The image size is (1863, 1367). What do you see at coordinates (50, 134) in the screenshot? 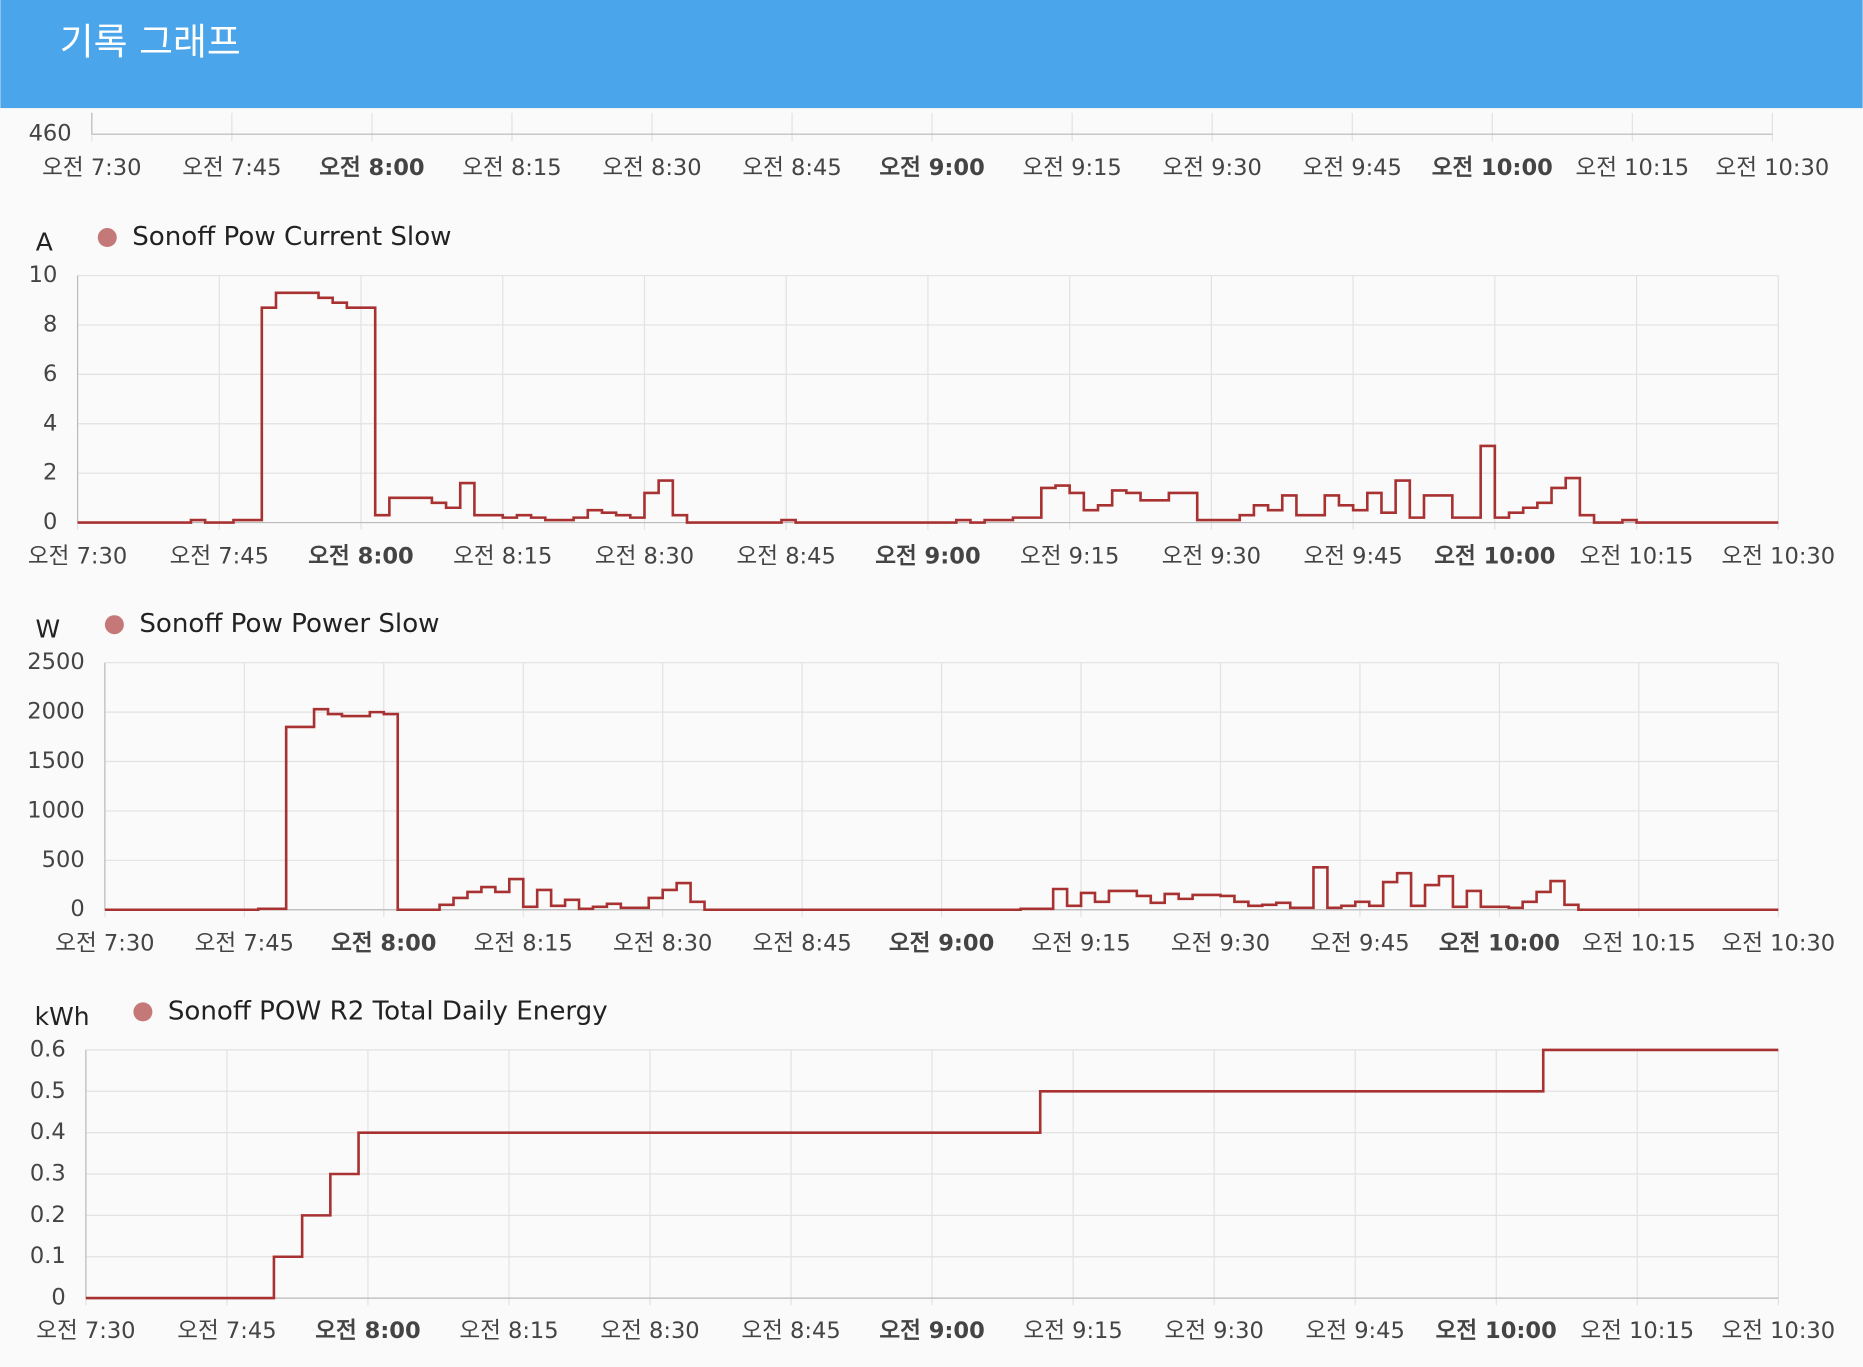
I see `y-tick-label: 460` at bounding box center [50, 134].